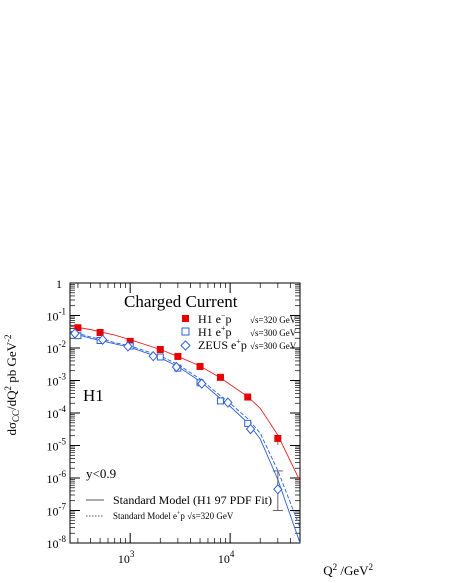  What do you see at coordinates (348, 570) in the screenshot?
I see `x-axis-label: Q2 /GeV2` at bounding box center [348, 570].